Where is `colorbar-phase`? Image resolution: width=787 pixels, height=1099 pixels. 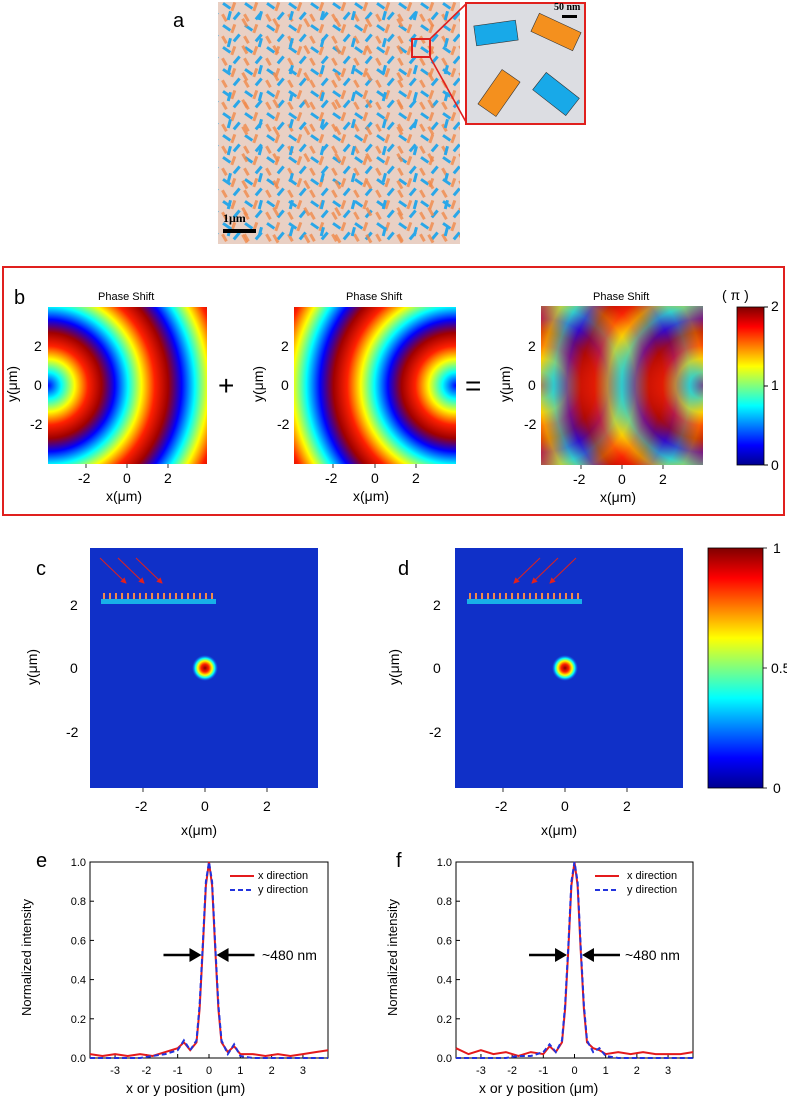 colorbar-phase is located at coordinates (750, 386).